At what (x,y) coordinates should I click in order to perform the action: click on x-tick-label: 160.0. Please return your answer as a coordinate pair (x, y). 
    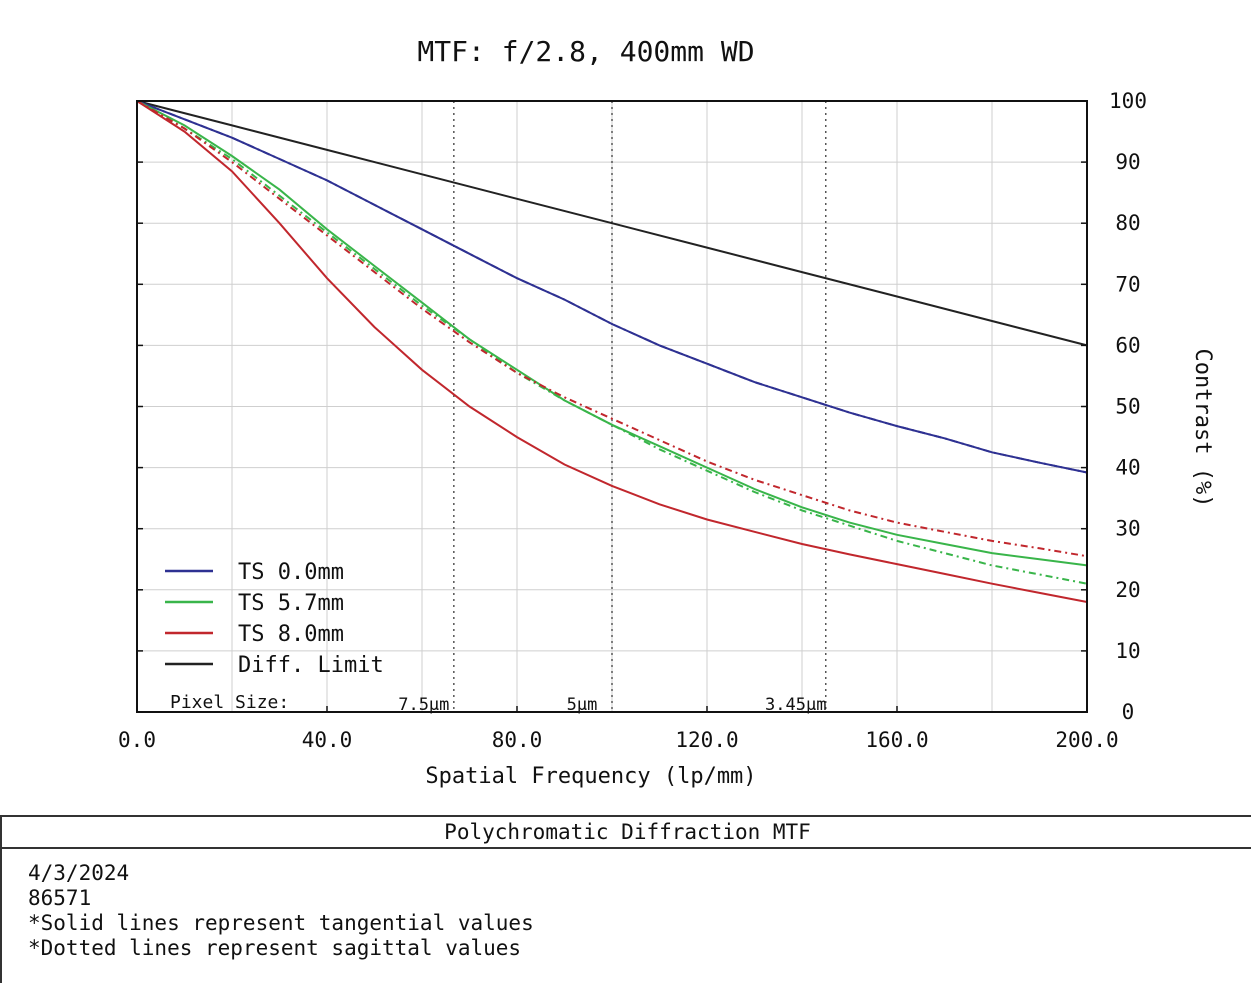
    Looking at the image, I should click on (896, 740).